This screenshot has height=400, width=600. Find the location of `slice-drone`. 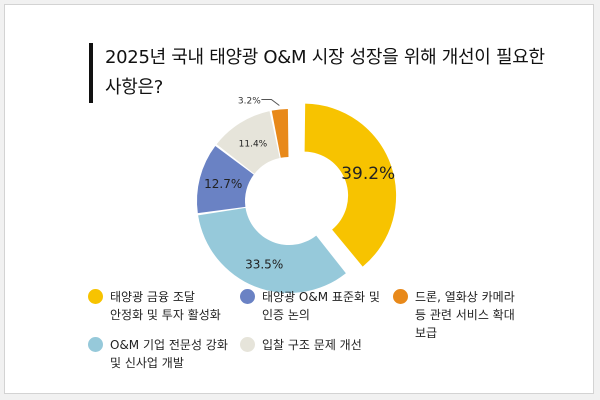

slice-drone is located at coordinates (280, 133).